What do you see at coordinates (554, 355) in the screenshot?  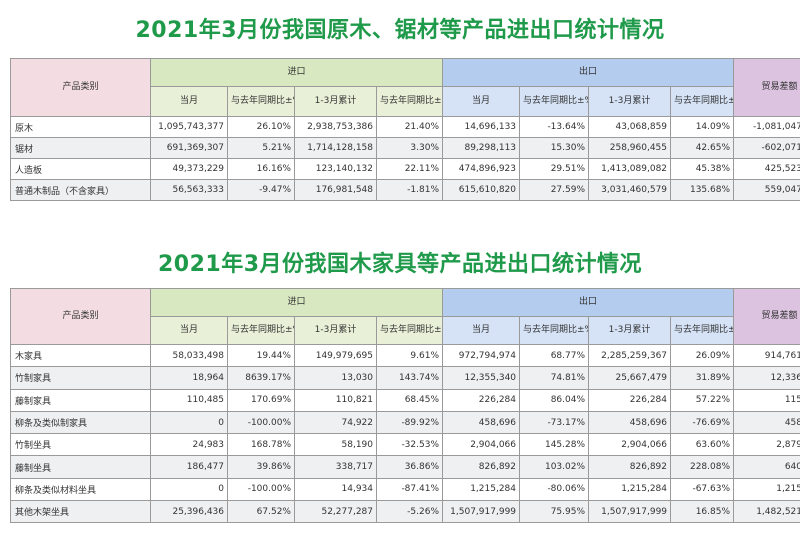 I see `table-cell: 68.77%` at bounding box center [554, 355].